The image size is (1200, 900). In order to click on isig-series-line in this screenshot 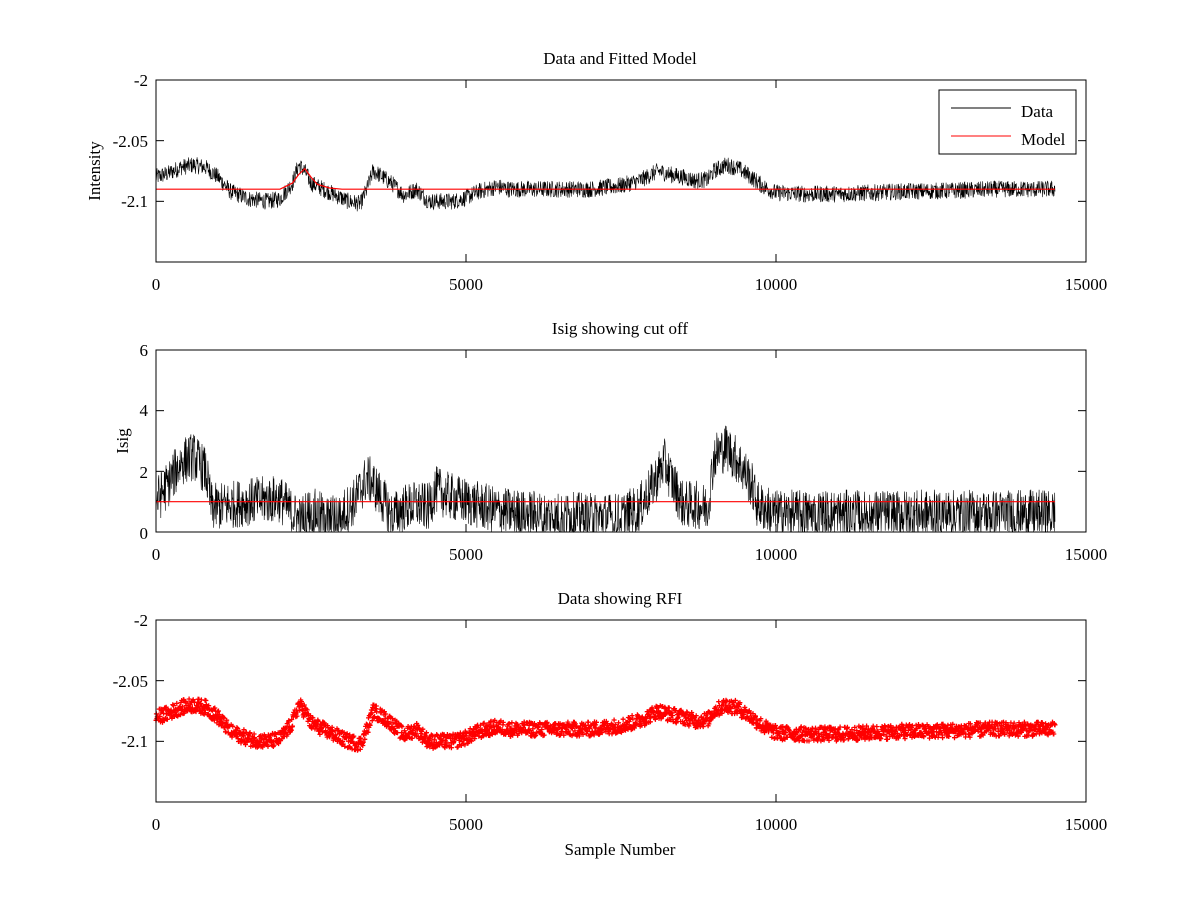, I will do `click(605, 479)`.